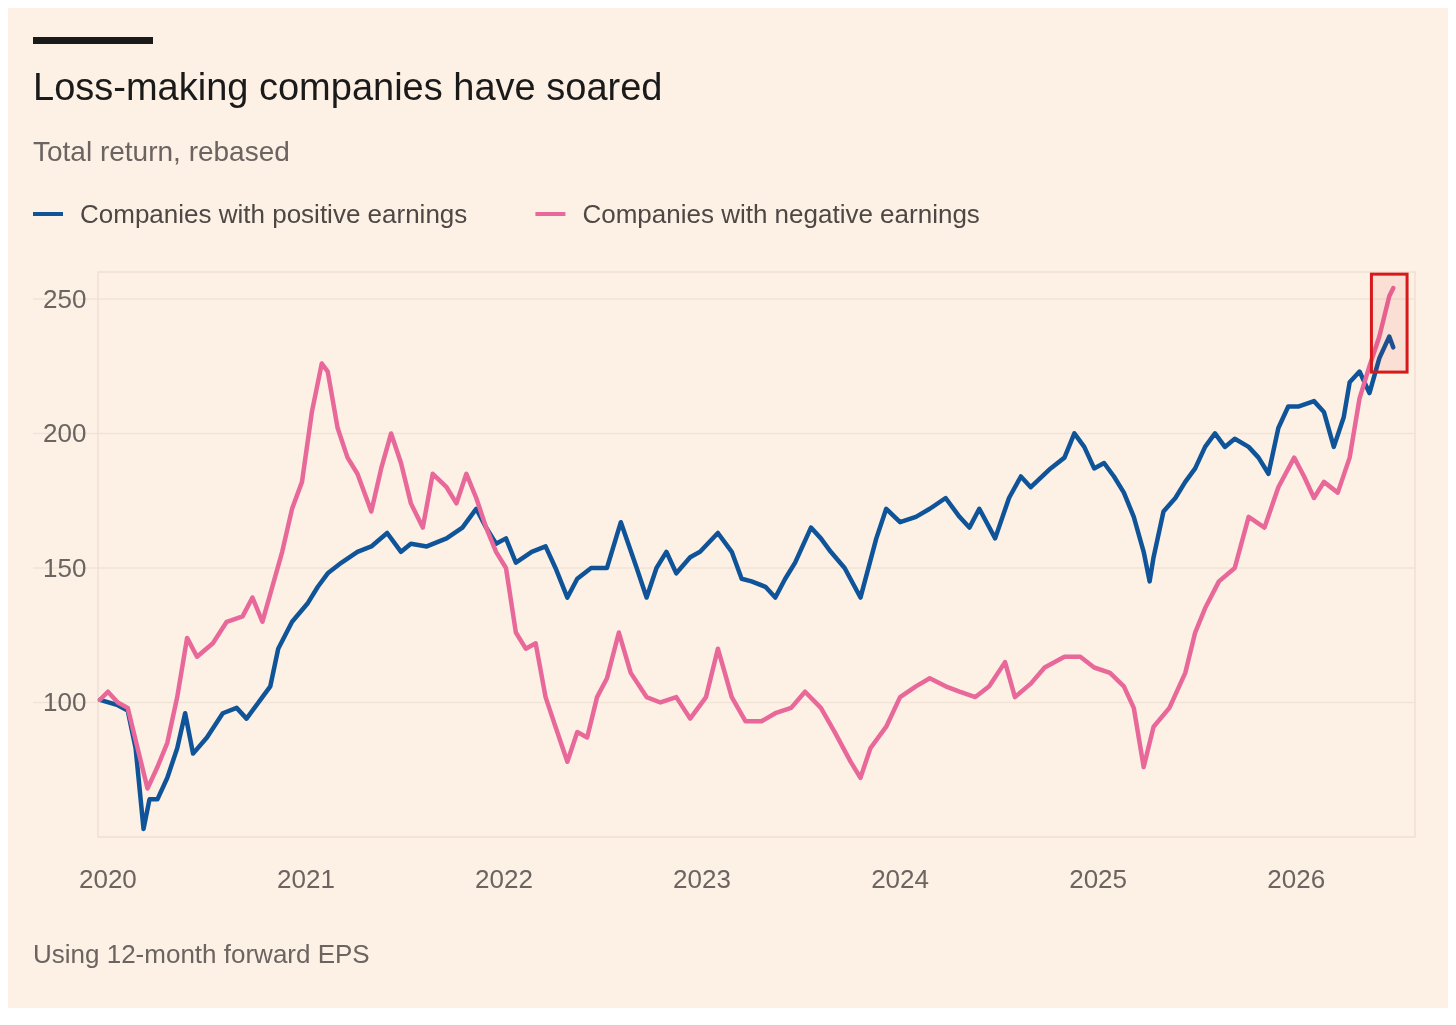  I want to click on x-tick-label: 2023, so click(702, 879).